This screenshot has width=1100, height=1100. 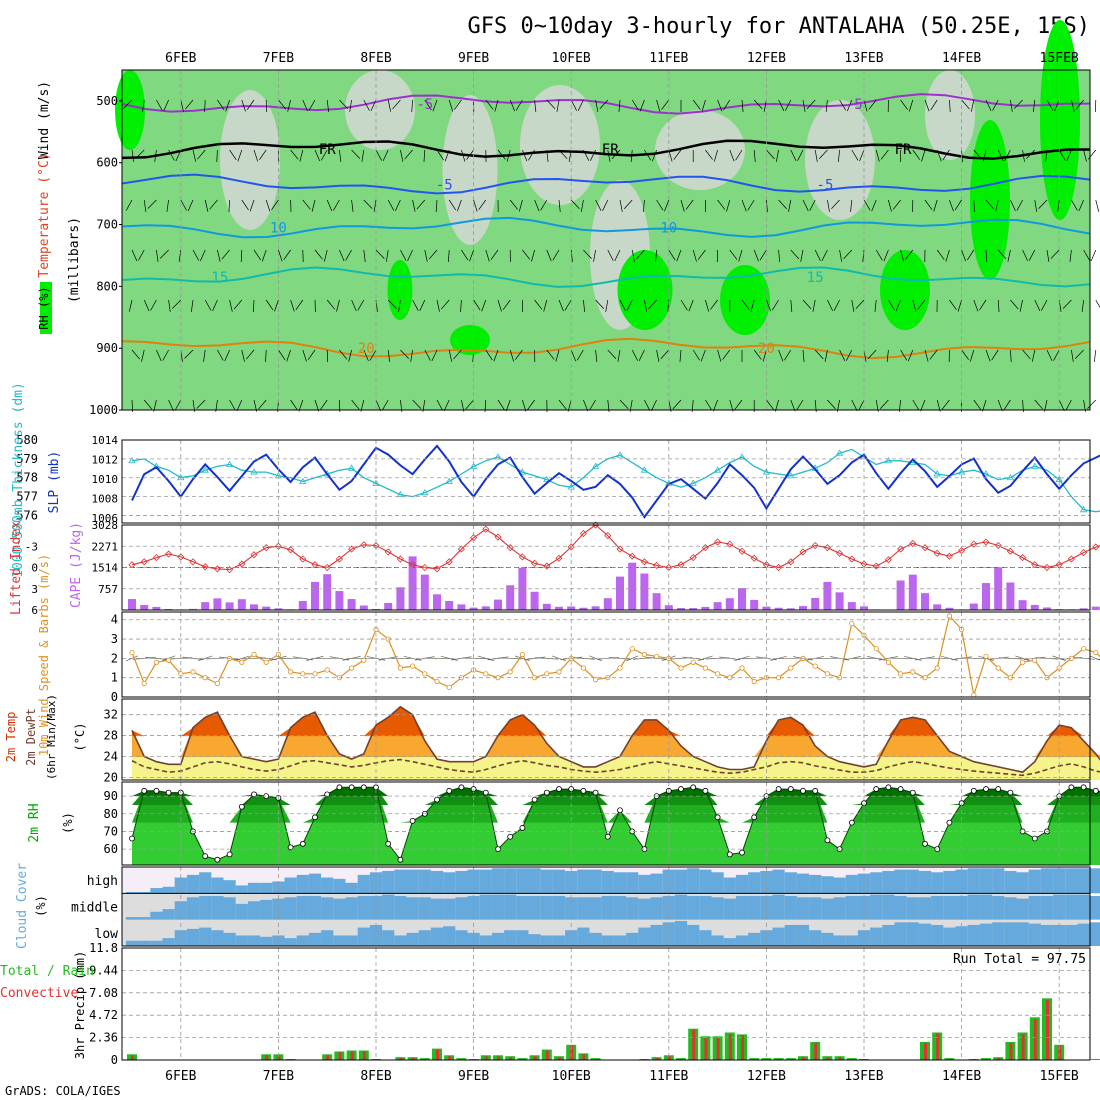 I want to click on isotherm-label: 10, so click(x=668, y=229).